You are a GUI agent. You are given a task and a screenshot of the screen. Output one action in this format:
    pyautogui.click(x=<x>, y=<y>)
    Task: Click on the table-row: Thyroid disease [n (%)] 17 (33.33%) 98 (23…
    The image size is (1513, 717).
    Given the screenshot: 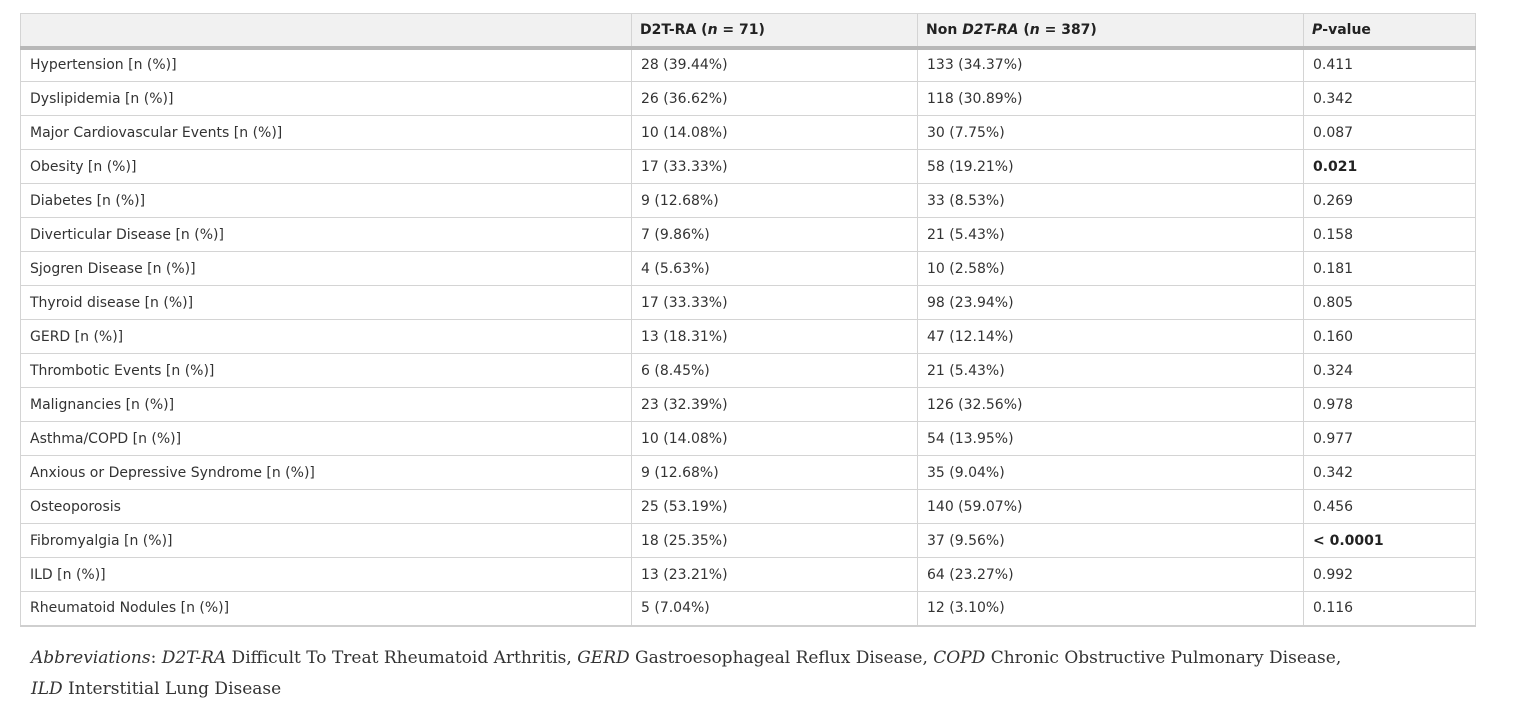 What is the action you would take?
    pyautogui.click(x=748, y=302)
    